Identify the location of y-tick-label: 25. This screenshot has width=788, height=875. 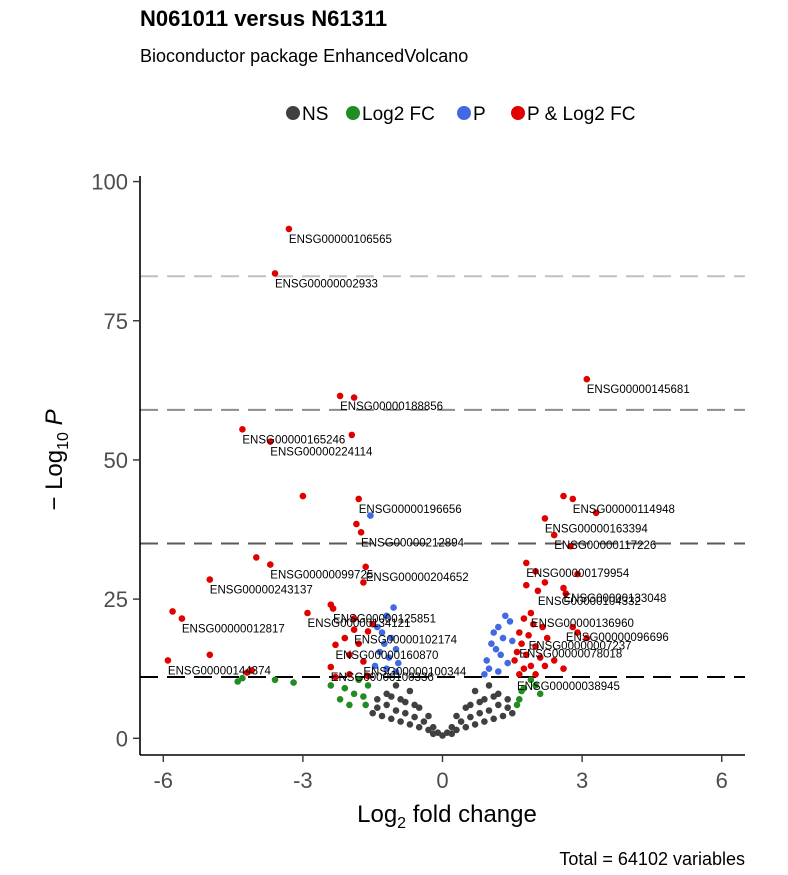
(116, 599).